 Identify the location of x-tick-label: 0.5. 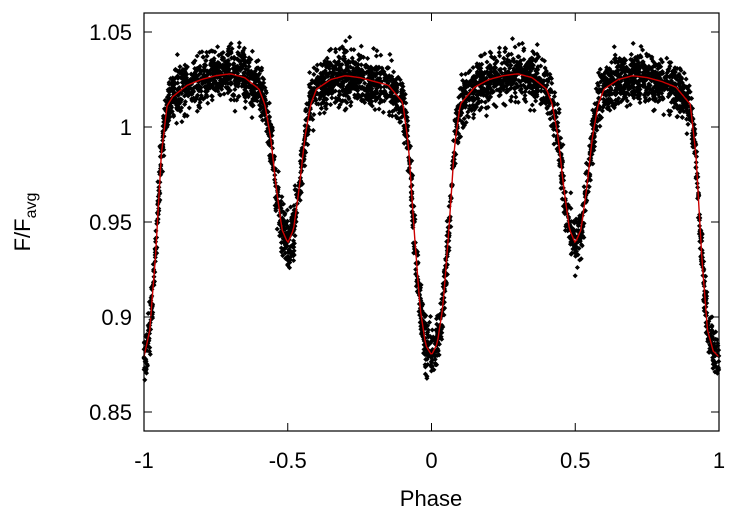
(575, 460).